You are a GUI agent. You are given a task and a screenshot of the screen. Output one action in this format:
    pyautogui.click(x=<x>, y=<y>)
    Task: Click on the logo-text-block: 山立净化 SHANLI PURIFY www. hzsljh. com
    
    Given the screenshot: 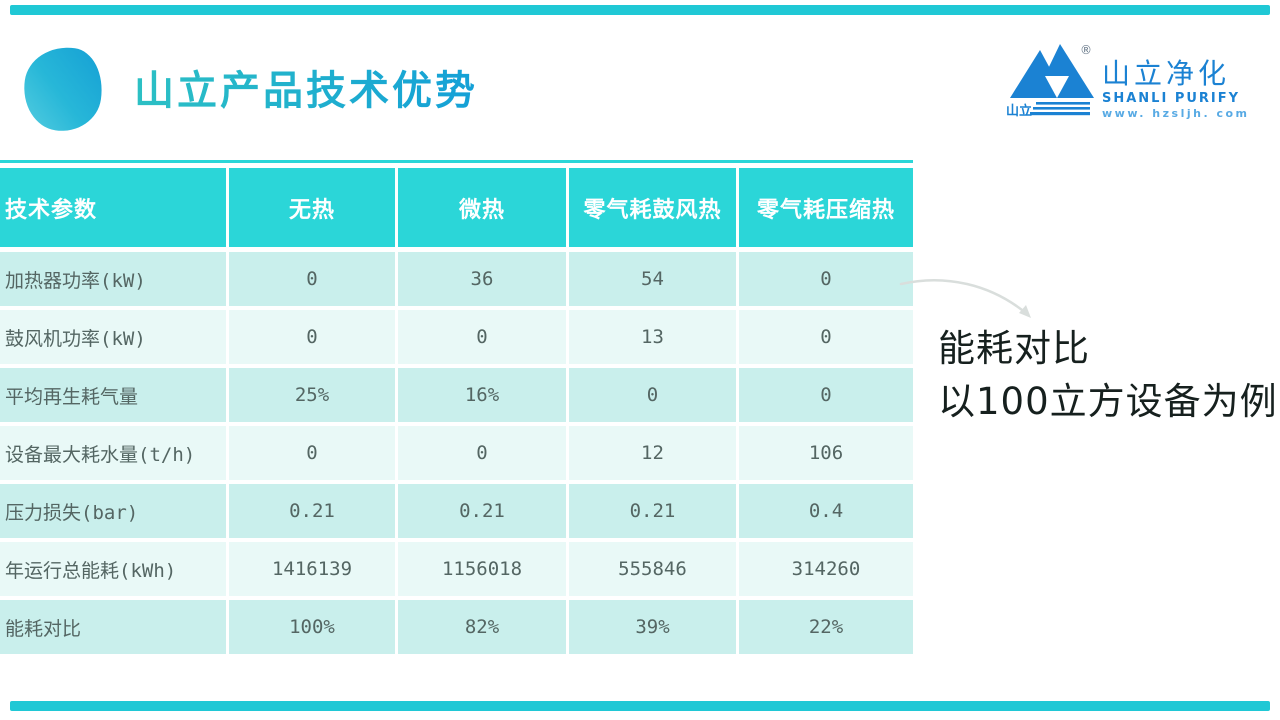 What is the action you would take?
    pyautogui.click(x=1176, y=88)
    